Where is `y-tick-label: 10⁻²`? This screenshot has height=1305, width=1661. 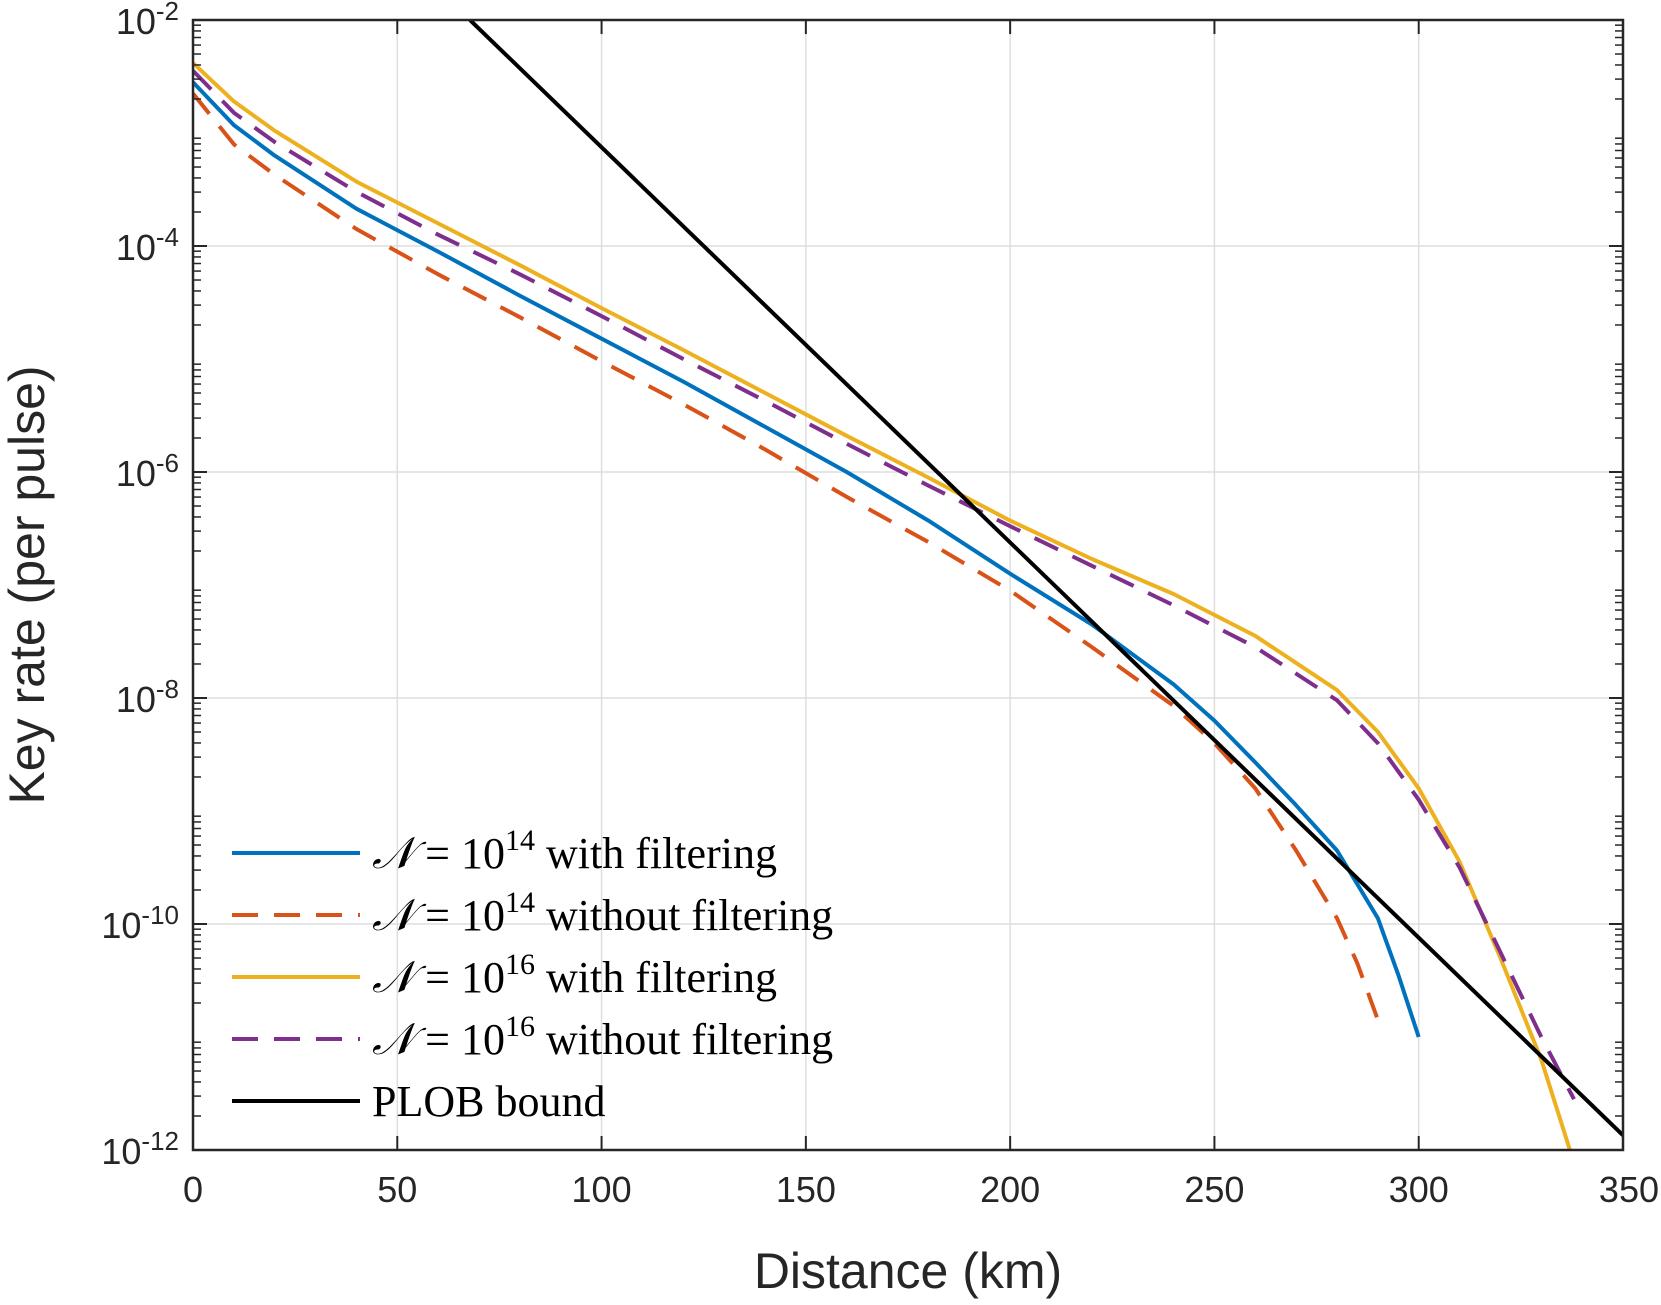
y-tick-label: 10⁻² is located at coordinates (147, 21).